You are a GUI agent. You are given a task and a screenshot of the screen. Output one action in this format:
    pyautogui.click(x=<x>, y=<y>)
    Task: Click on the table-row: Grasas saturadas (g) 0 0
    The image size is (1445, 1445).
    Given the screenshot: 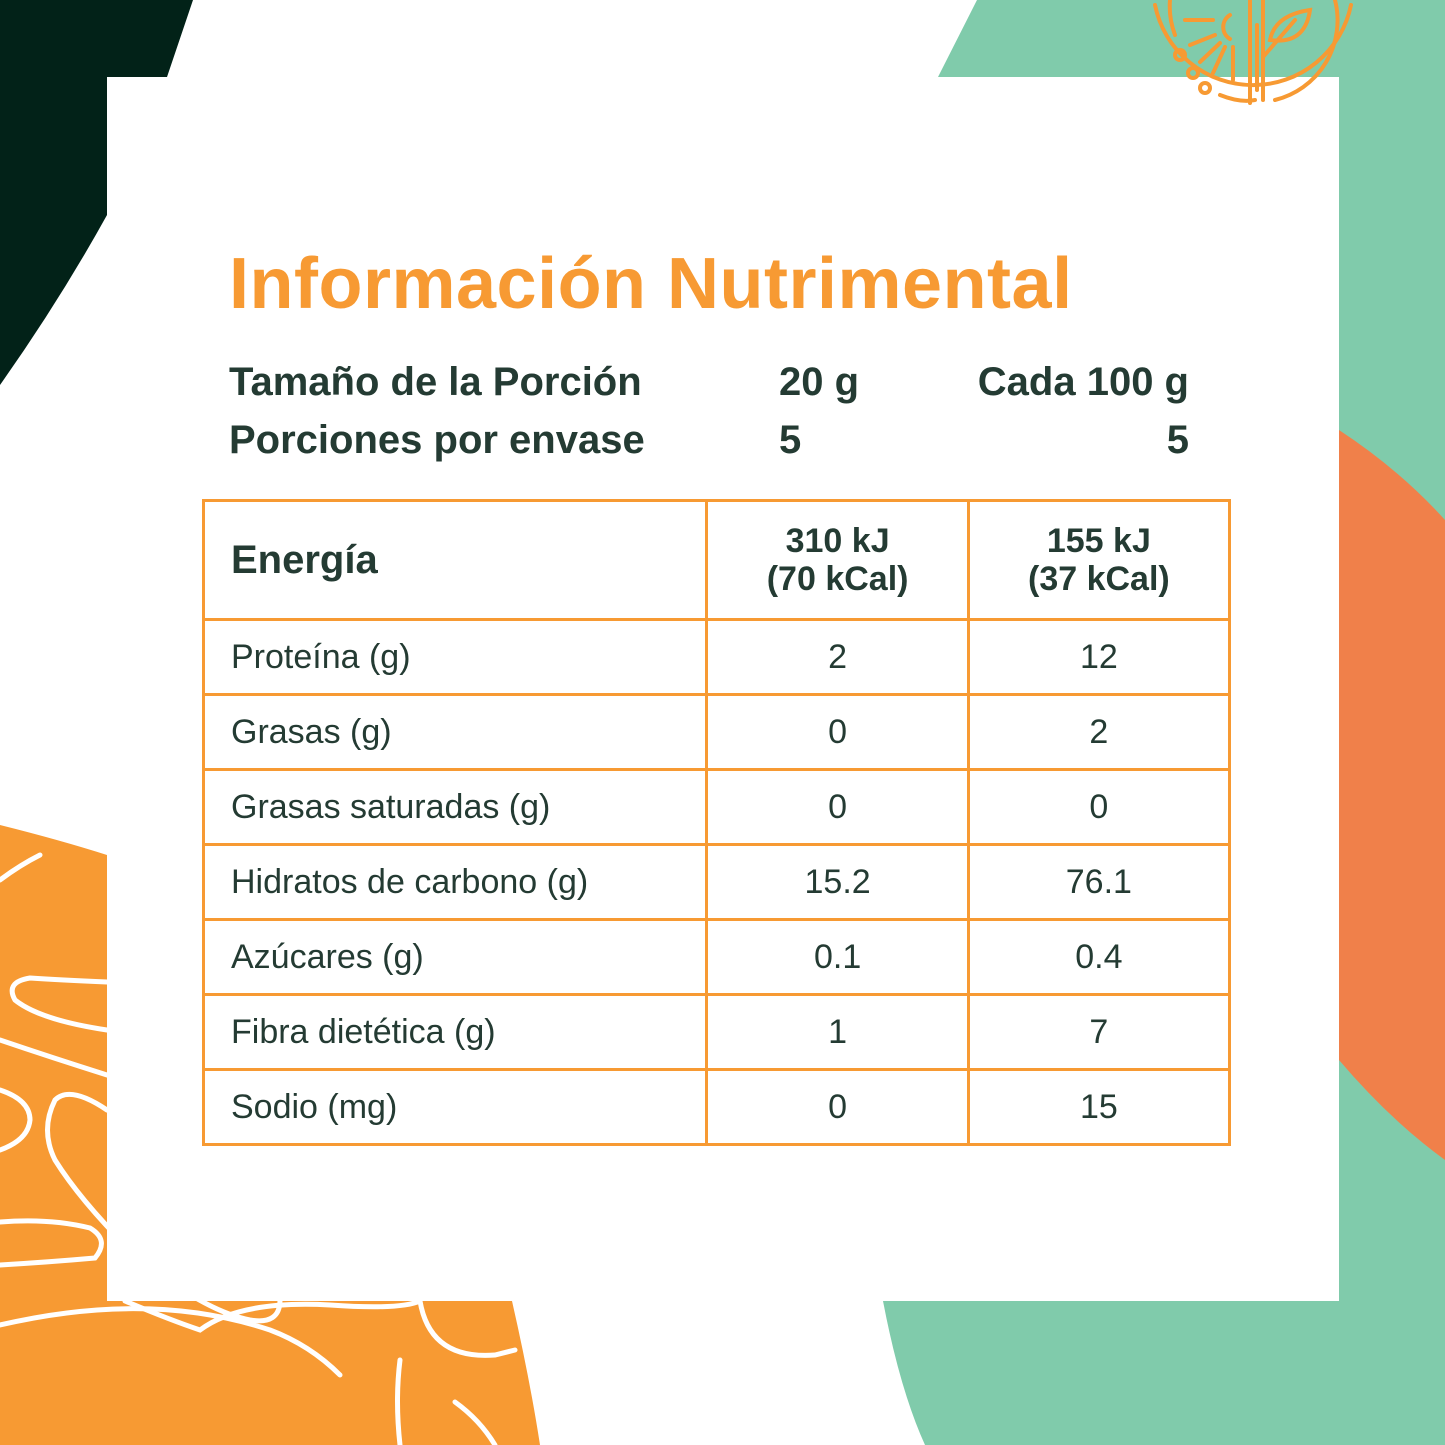 What is the action you would take?
    pyautogui.click(x=716, y=807)
    